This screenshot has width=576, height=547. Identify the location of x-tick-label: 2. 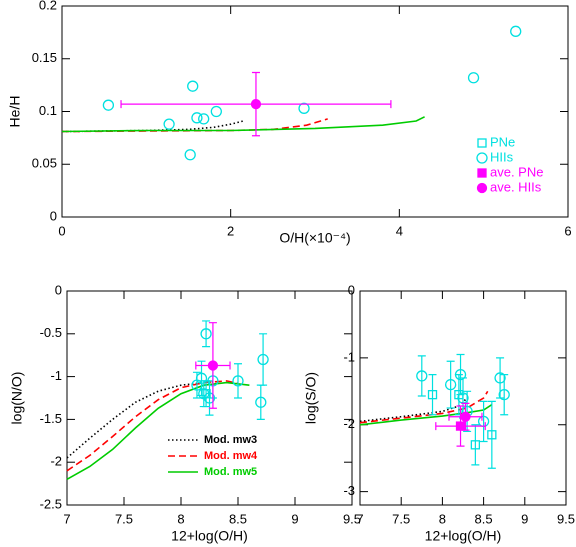
(230, 230).